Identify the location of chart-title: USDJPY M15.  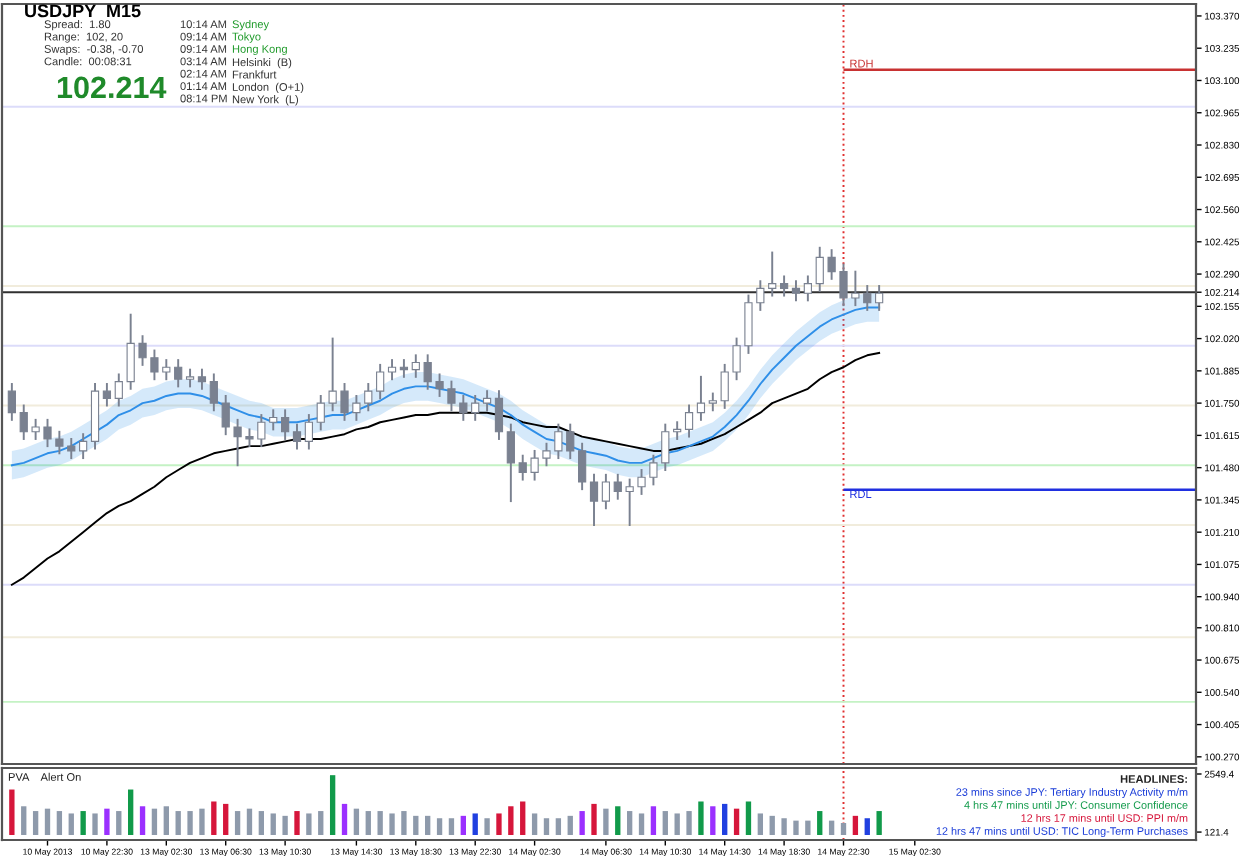
(83, 11).